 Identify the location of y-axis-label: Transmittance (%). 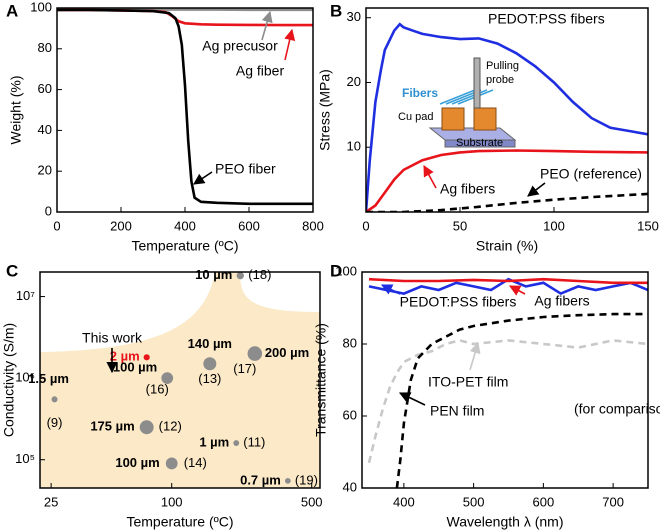
(321, 380).